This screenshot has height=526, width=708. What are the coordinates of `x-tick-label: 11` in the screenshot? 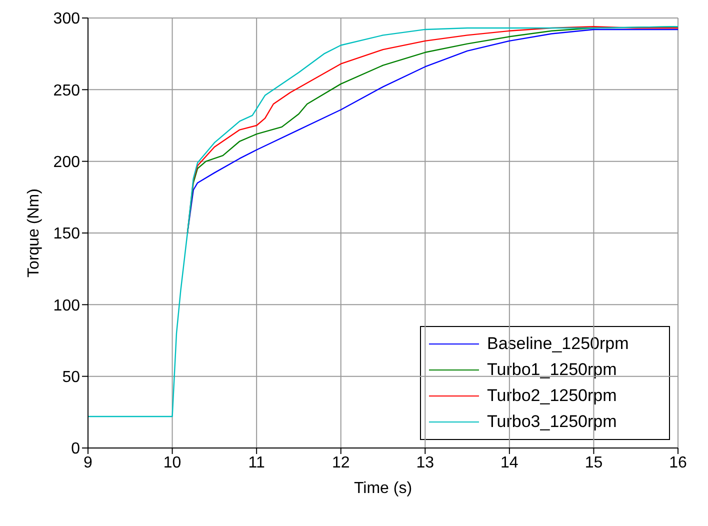 It's located at (256, 463).